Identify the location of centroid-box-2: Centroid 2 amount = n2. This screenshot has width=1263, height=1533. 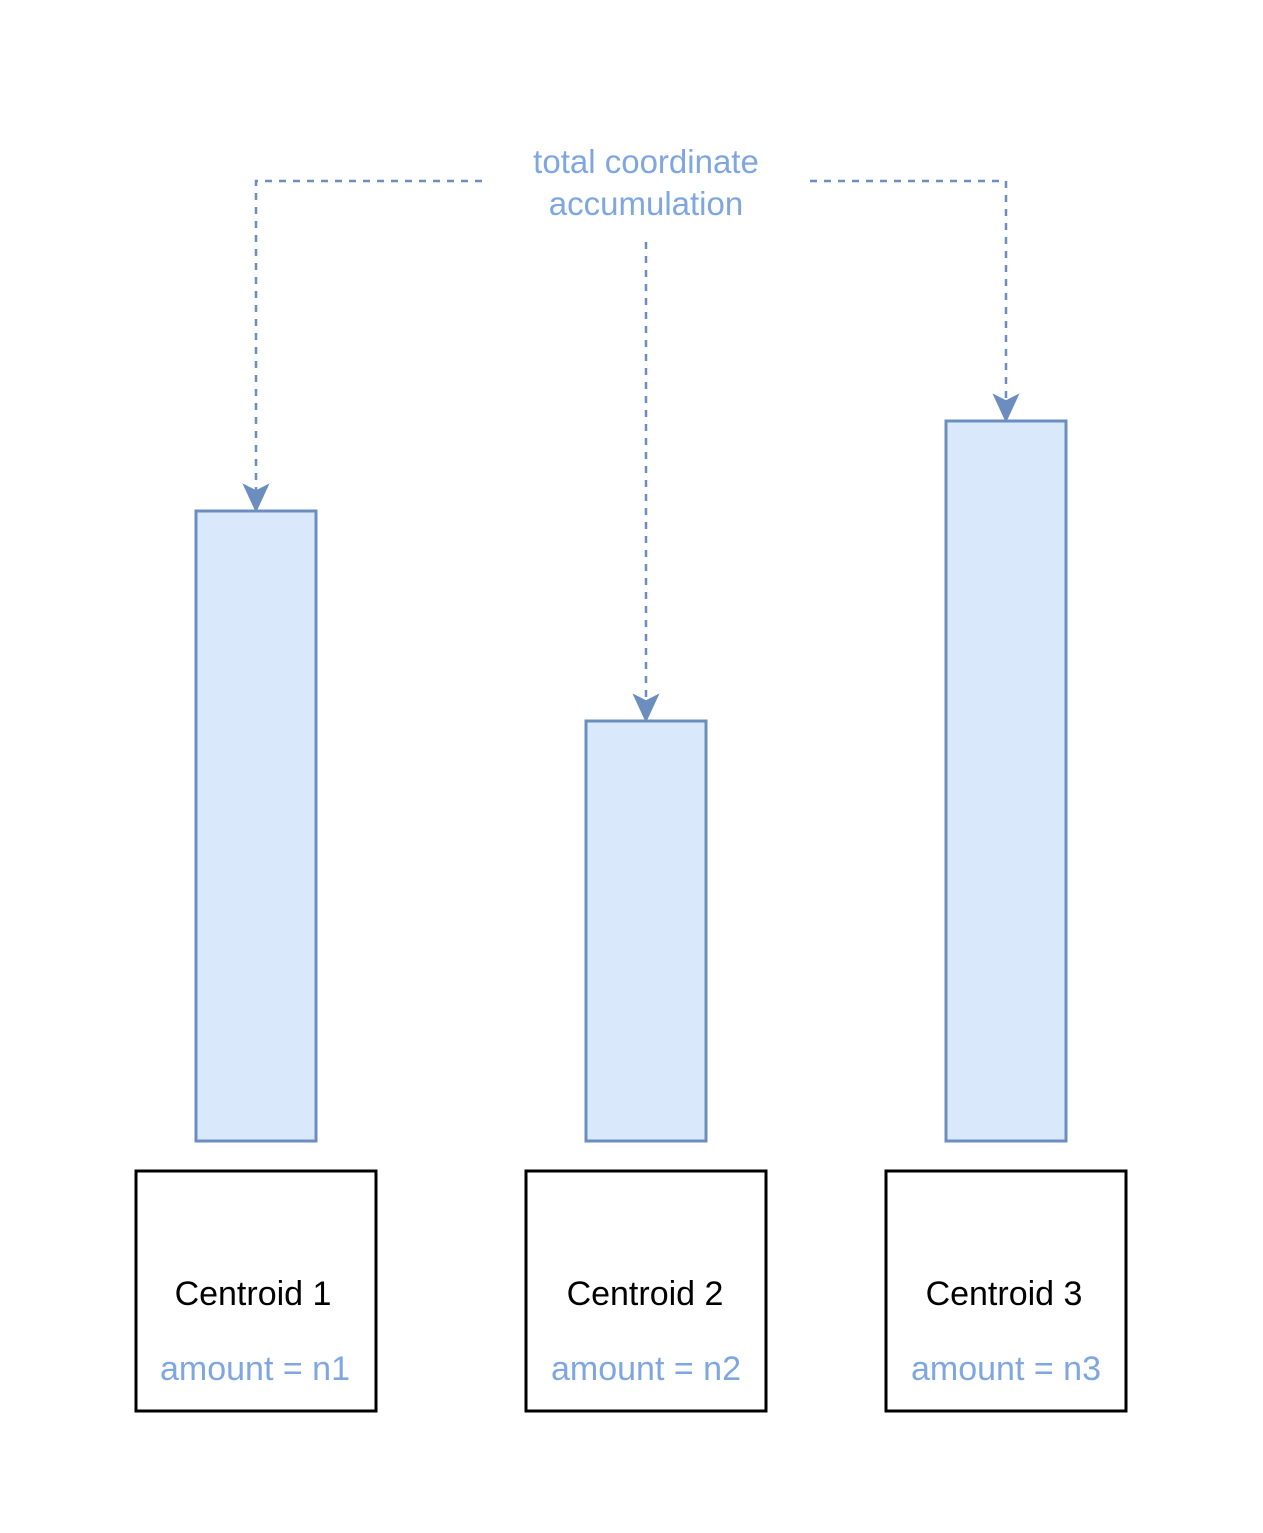
(646, 1291).